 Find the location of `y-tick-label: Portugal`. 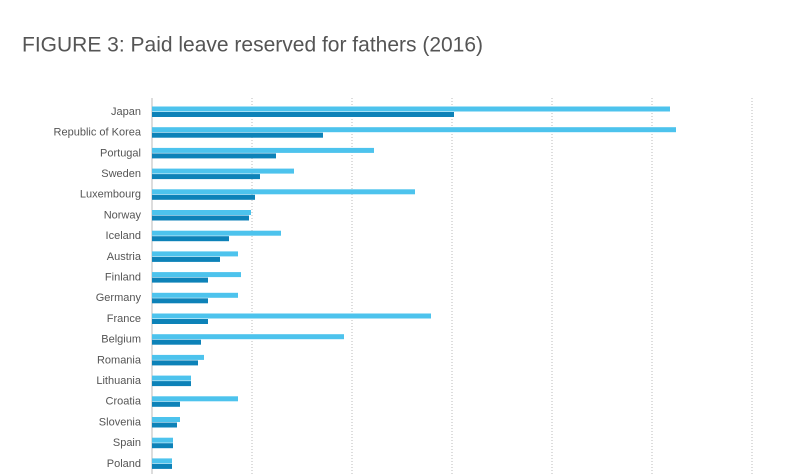

y-tick-label: Portugal is located at coordinates (120, 153).